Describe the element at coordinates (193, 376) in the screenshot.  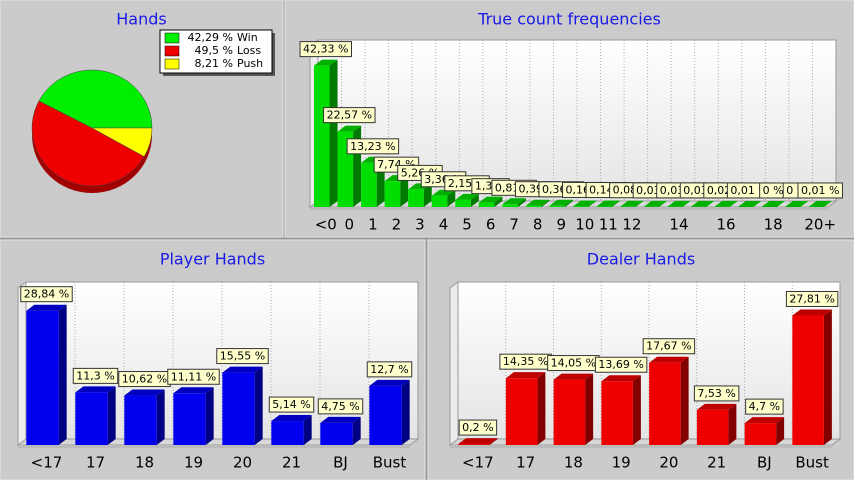
I see `value-label: 11,11 %` at that location.